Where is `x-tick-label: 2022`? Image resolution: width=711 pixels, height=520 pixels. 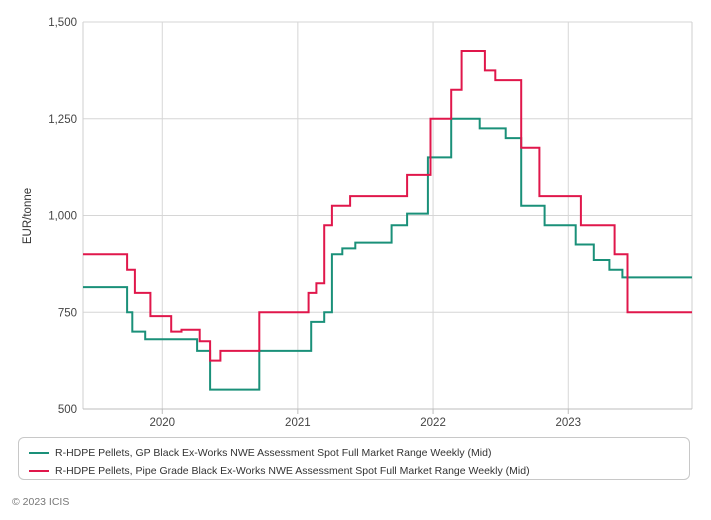
x-tick-label: 2022 is located at coordinates (433, 423).